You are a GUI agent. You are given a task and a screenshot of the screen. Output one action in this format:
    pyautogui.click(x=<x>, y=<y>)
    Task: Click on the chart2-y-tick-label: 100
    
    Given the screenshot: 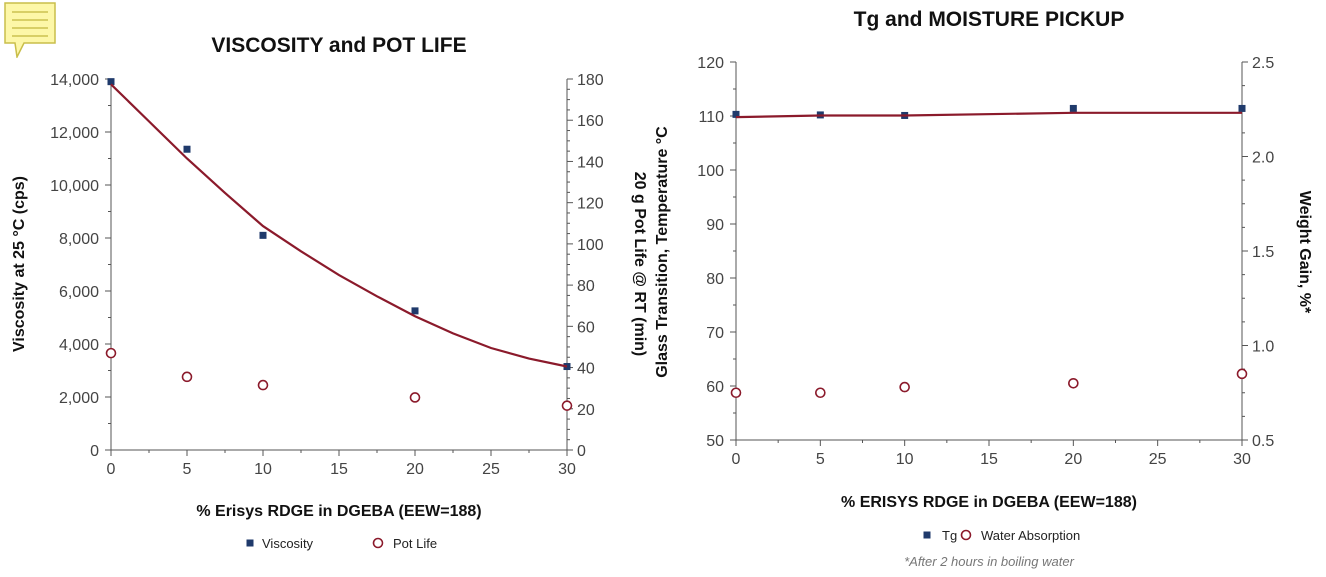 What is the action you would take?
    pyautogui.click(x=710, y=171)
    